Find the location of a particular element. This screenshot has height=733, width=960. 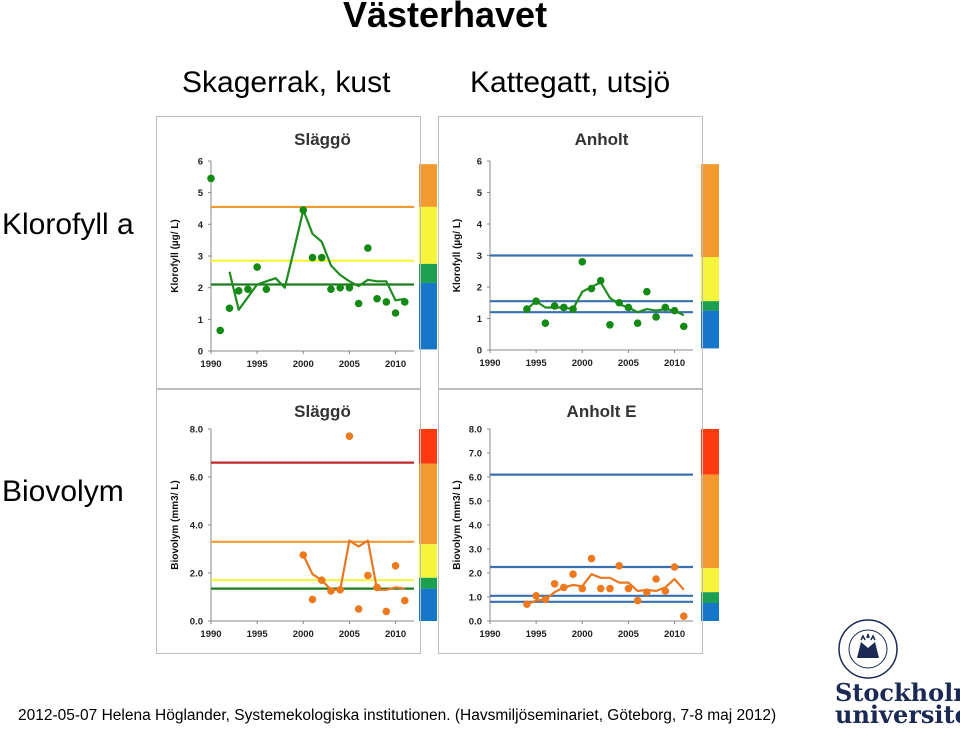

row-label-klorofyll: Klorofyll a is located at coordinates (68, 224).